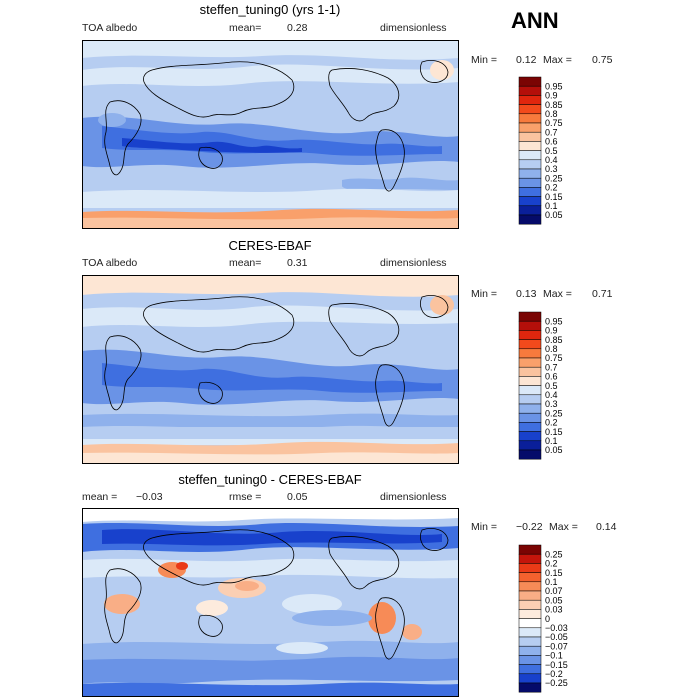 The width and height of the screenshot is (700, 700). I want to click on season-label: ANN, so click(535, 20).